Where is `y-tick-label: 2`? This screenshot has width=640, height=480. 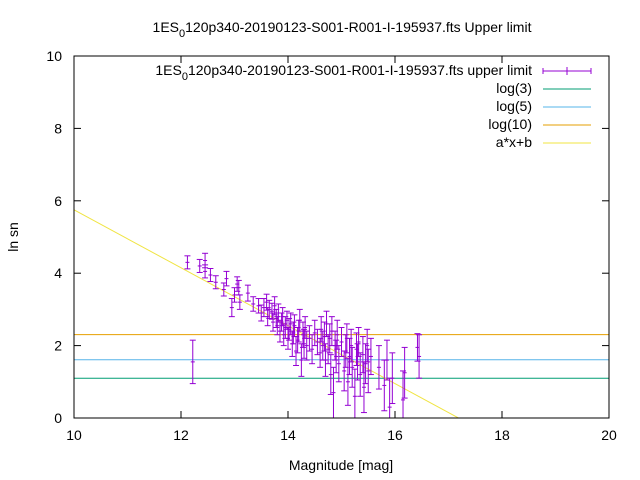
y-tick-label: 2 is located at coordinates (58, 346).